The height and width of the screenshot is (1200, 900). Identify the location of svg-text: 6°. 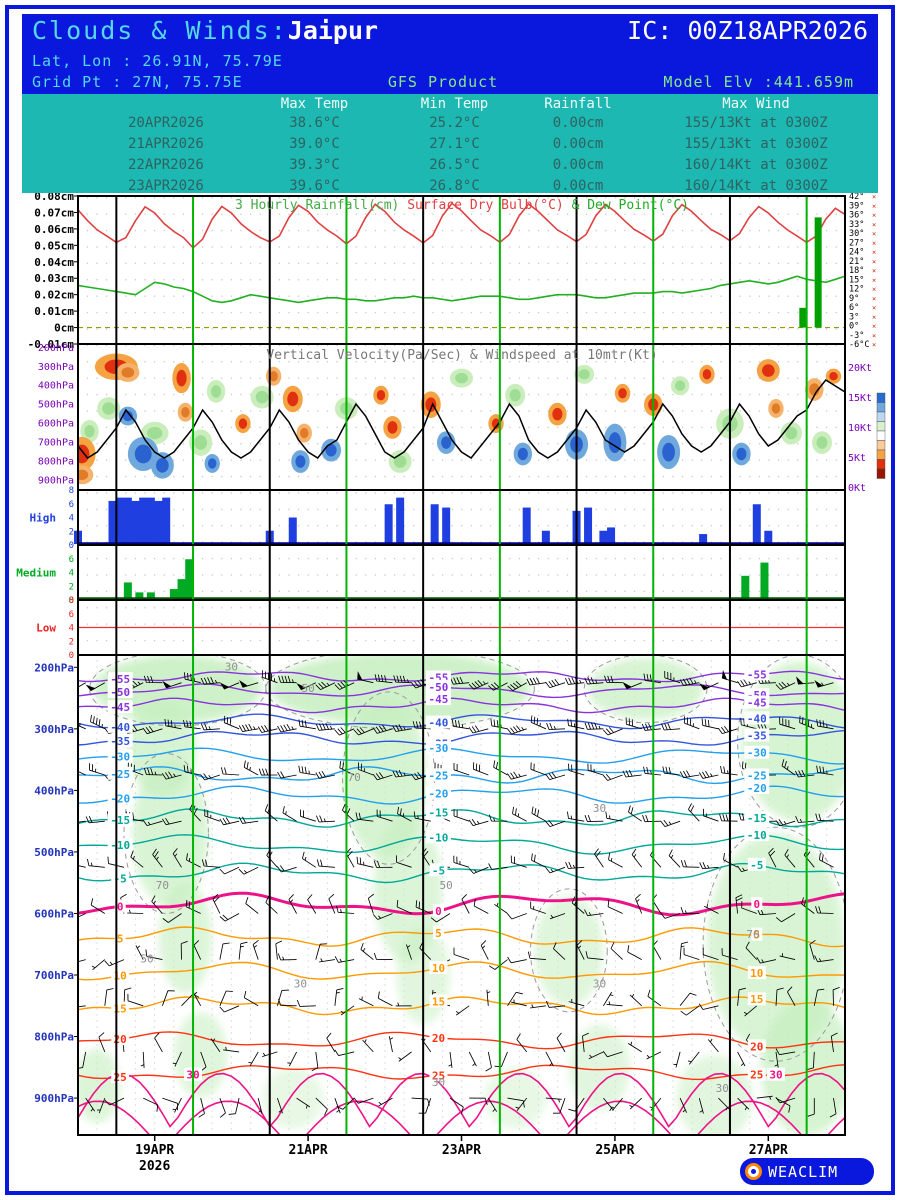
(854, 308).